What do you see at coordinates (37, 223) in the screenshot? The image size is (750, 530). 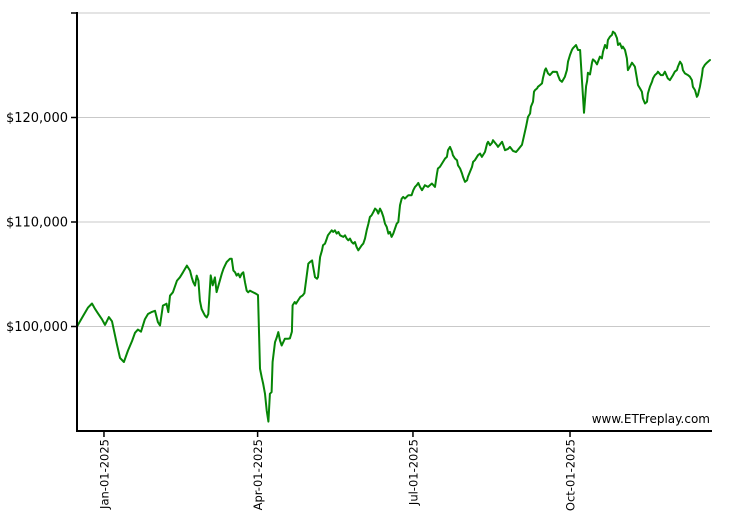 I see `y-tick-label: $110,000` at bounding box center [37, 223].